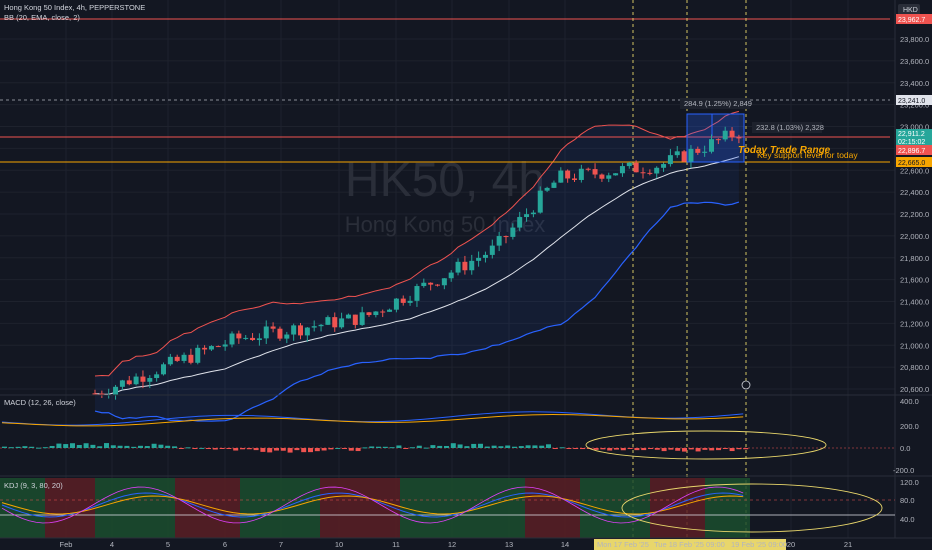  Describe the element at coordinates (447, 508) in the screenshot. I see `kdj-indicator` at that location.